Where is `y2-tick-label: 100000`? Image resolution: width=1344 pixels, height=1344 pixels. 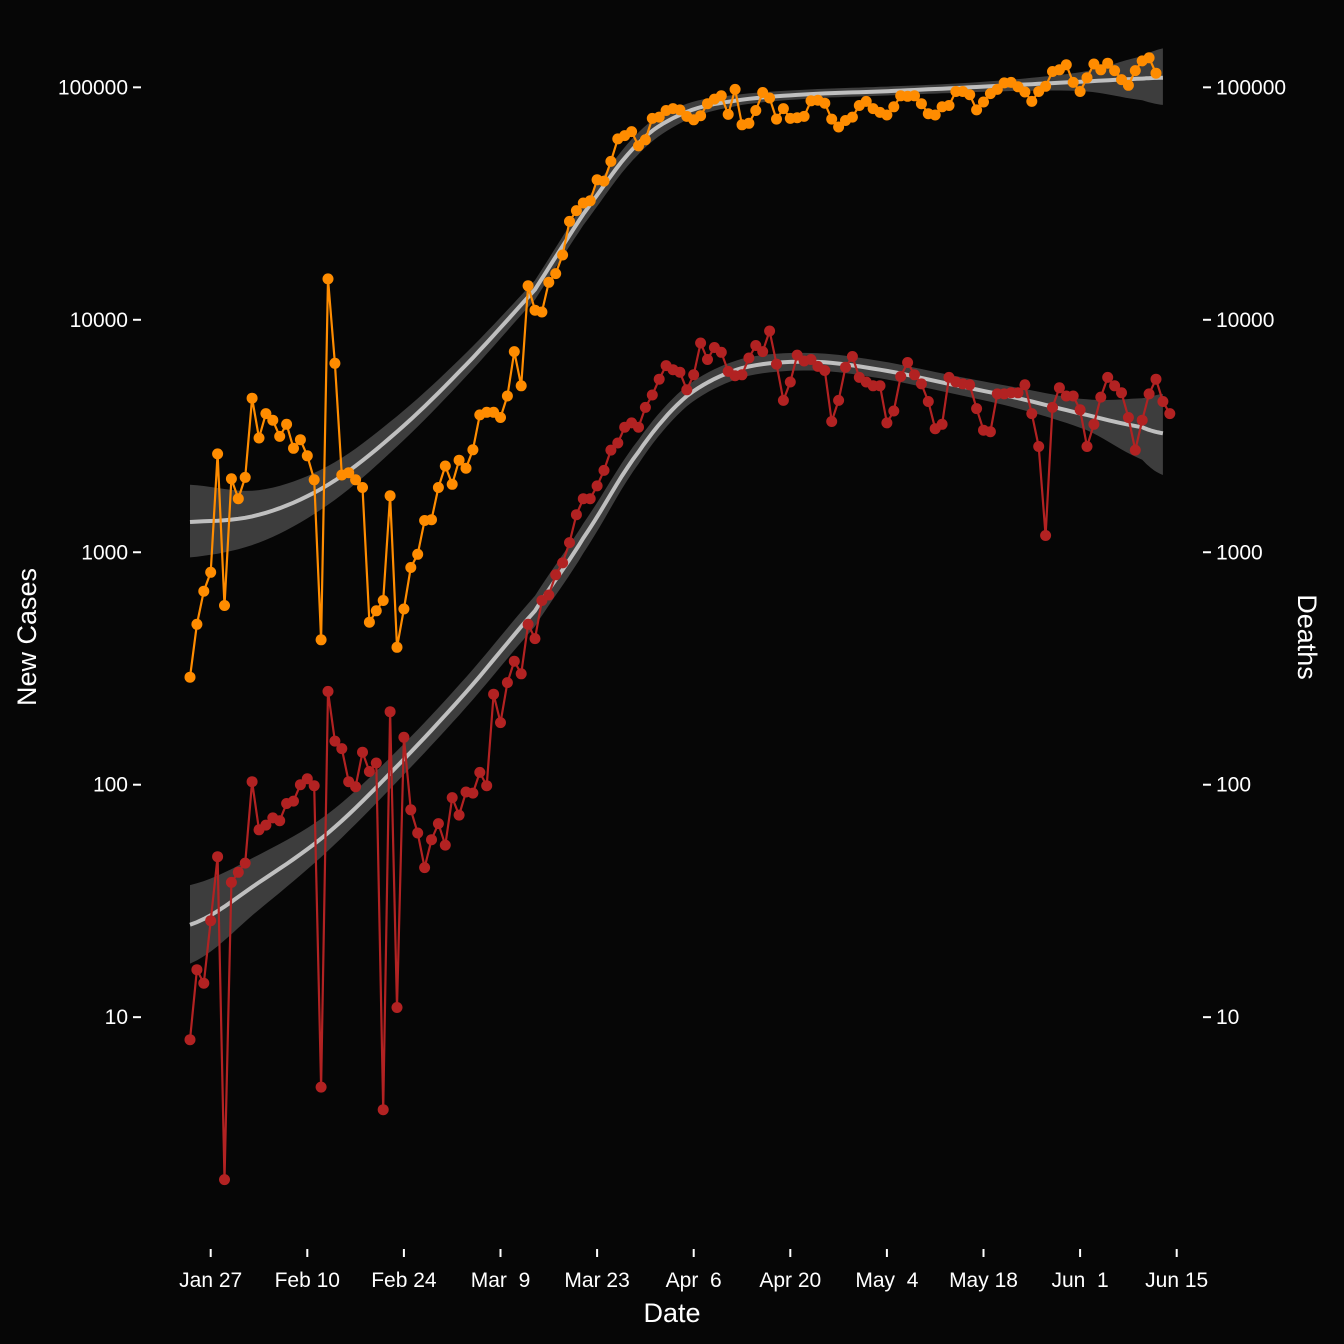
y2-tick-label: 100000 is located at coordinates (1251, 87).